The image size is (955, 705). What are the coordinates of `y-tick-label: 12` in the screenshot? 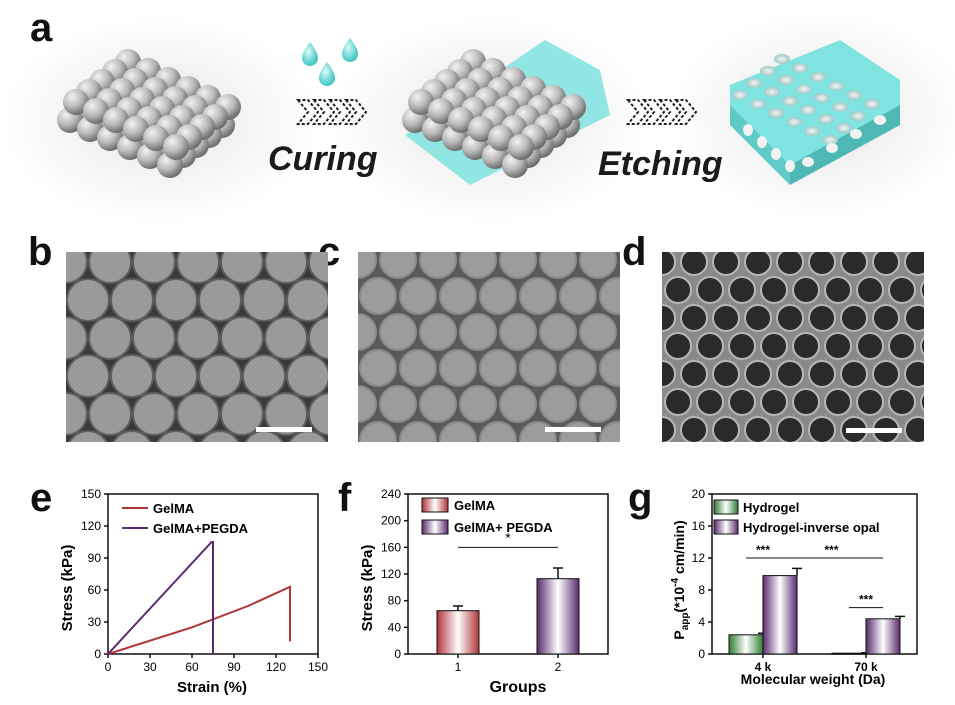 It's located at (699, 558).